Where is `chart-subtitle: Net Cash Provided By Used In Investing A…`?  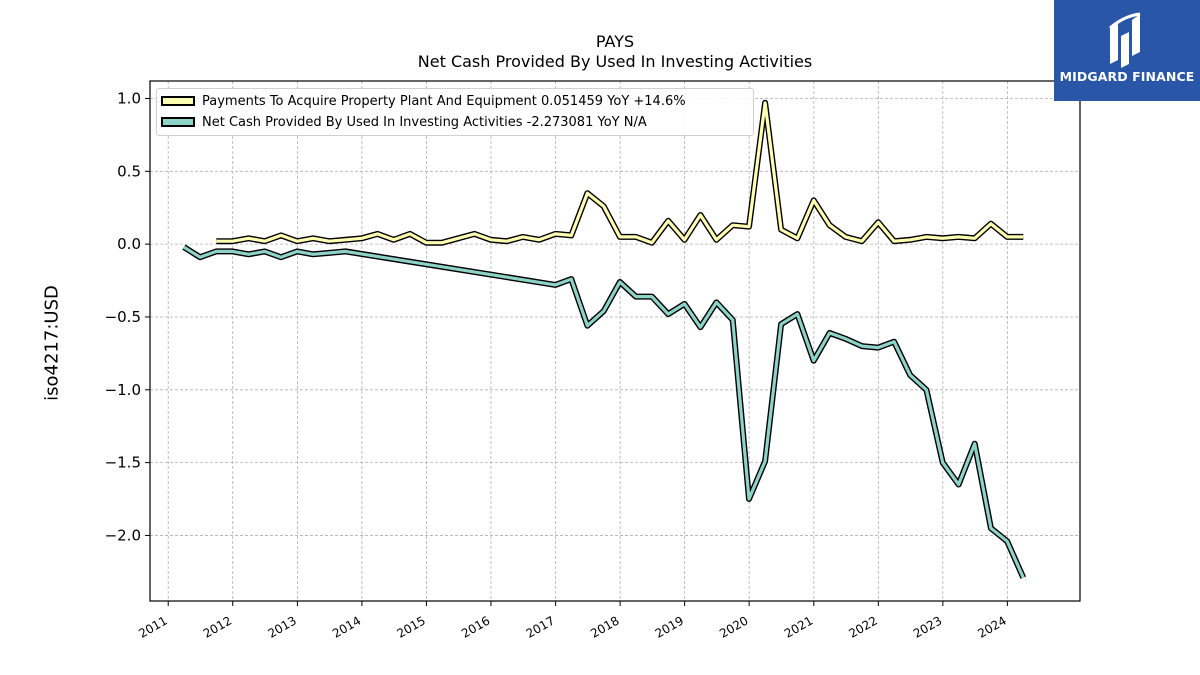 chart-subtitle: Net Cash Provided By Used In Investing A… is located at coordinates (615, 61).